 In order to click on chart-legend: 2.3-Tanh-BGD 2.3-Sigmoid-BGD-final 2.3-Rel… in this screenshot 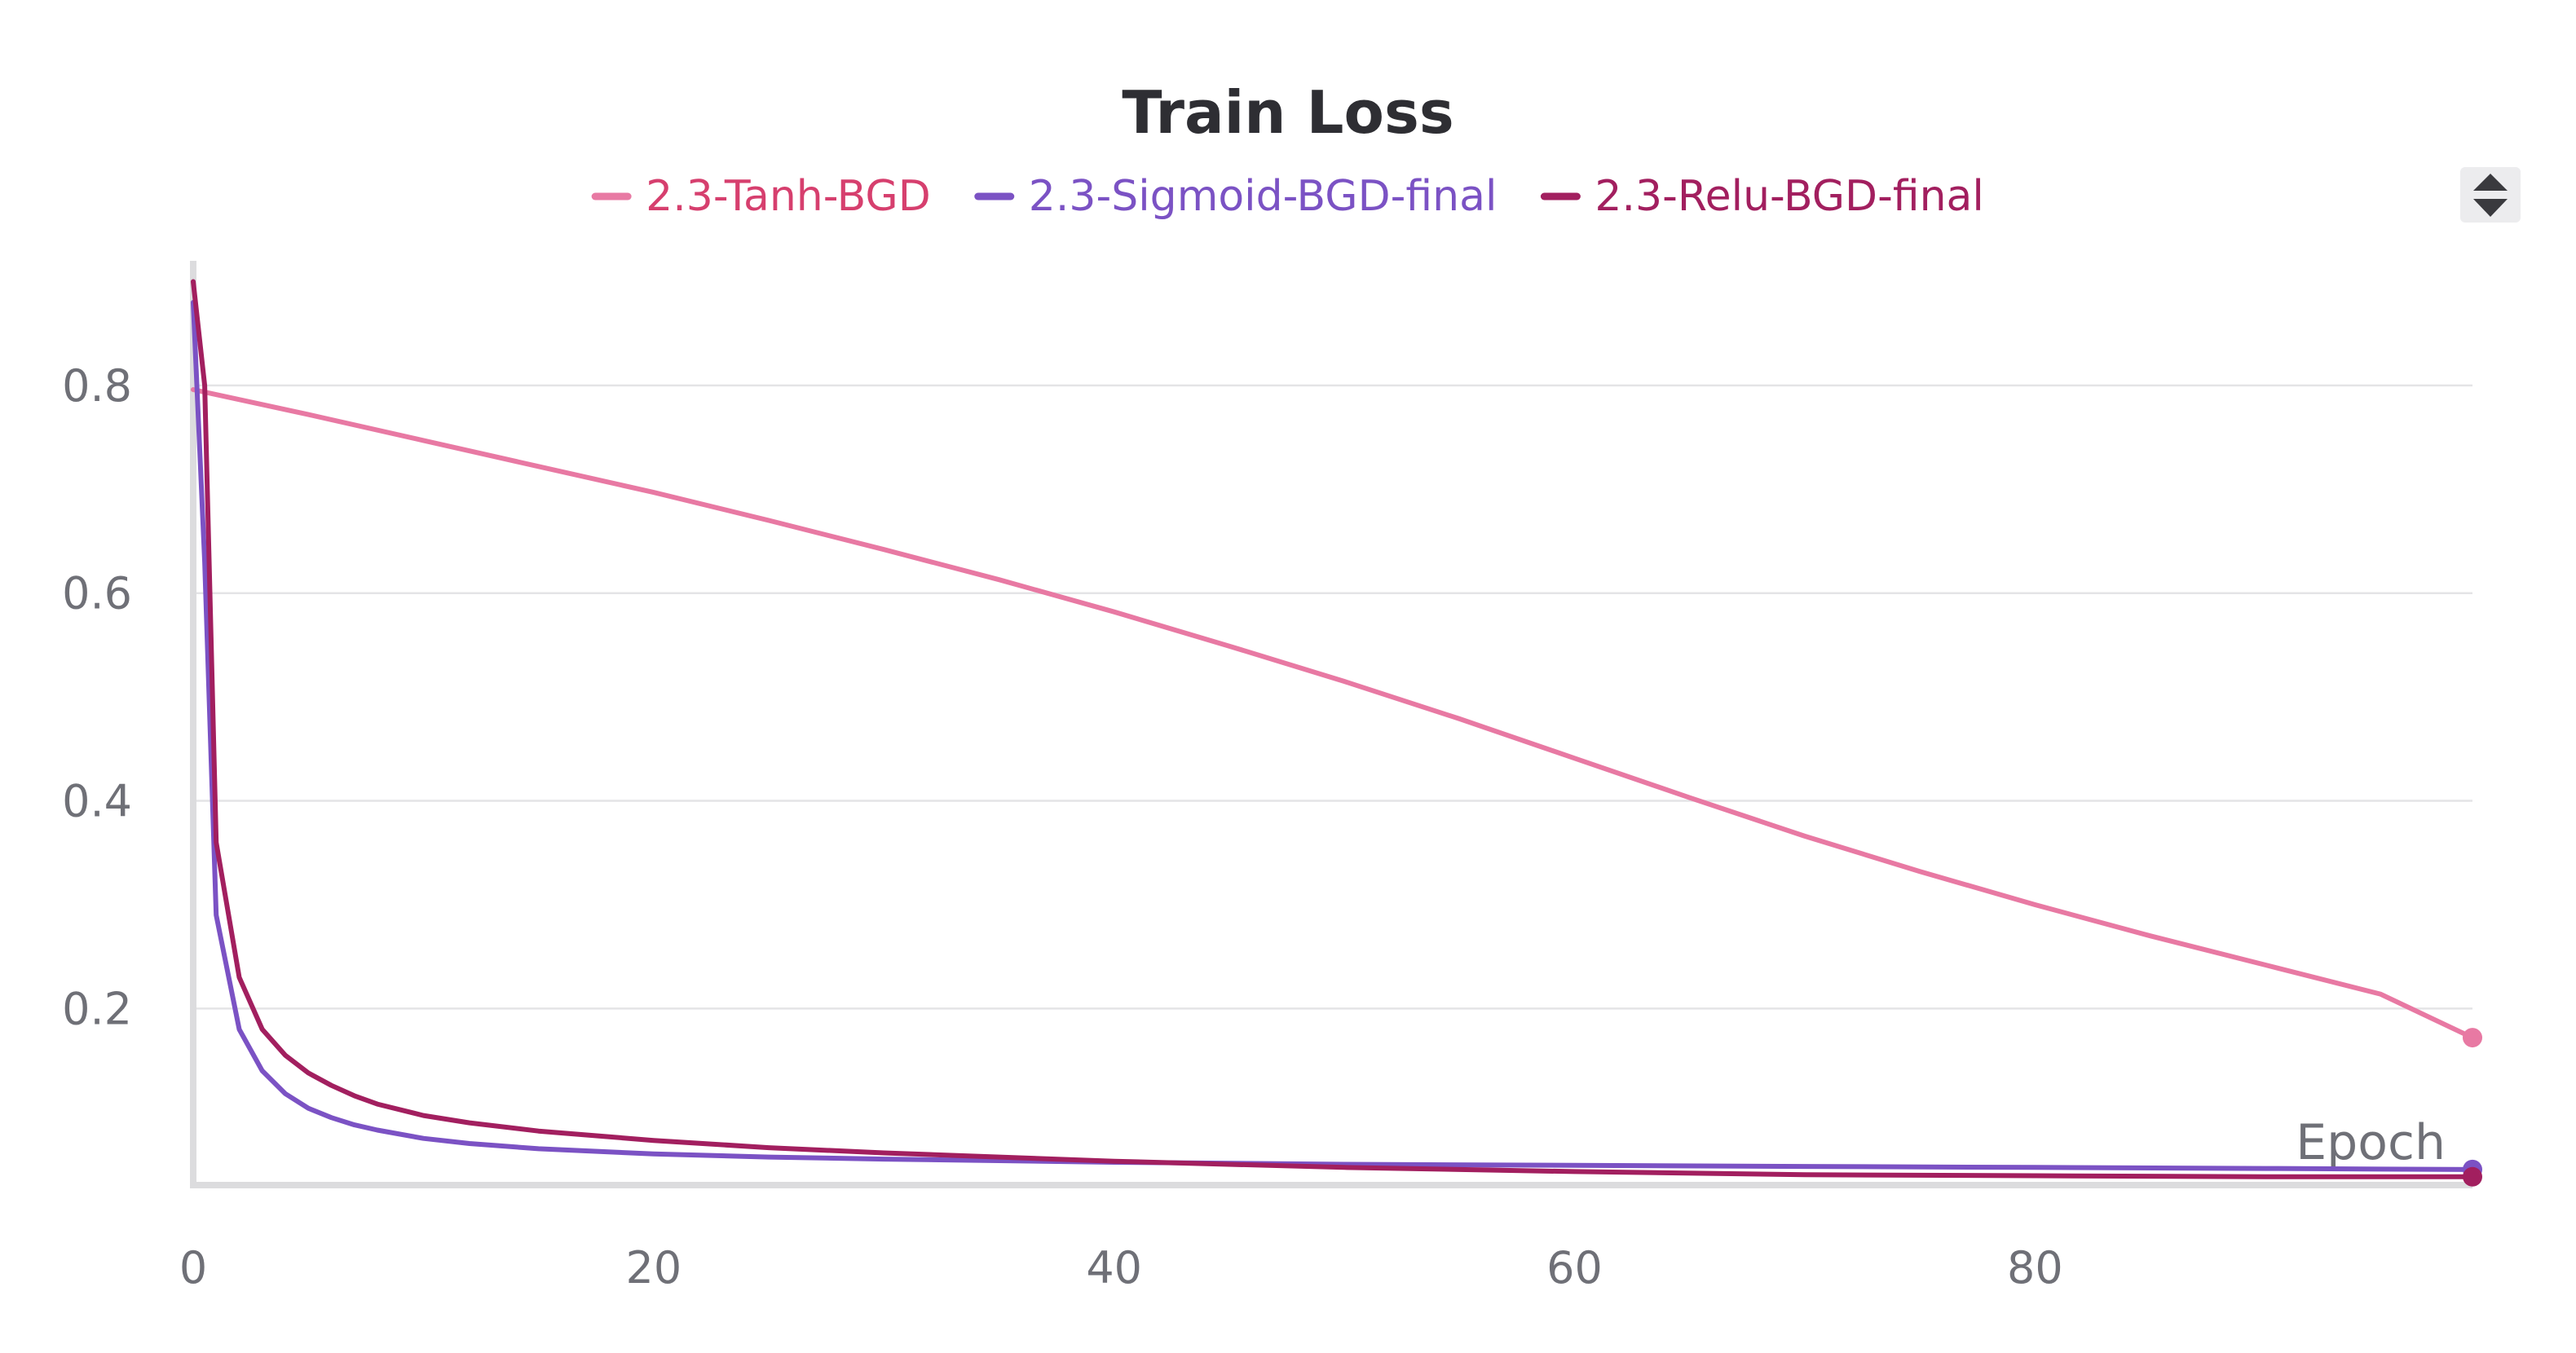, I will do `click(1287, 196)`.